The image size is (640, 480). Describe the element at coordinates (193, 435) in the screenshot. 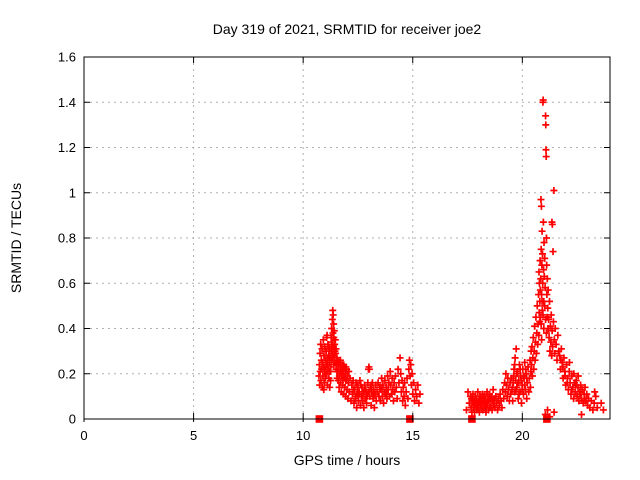

I see `x-tick-label: 5` at that location.